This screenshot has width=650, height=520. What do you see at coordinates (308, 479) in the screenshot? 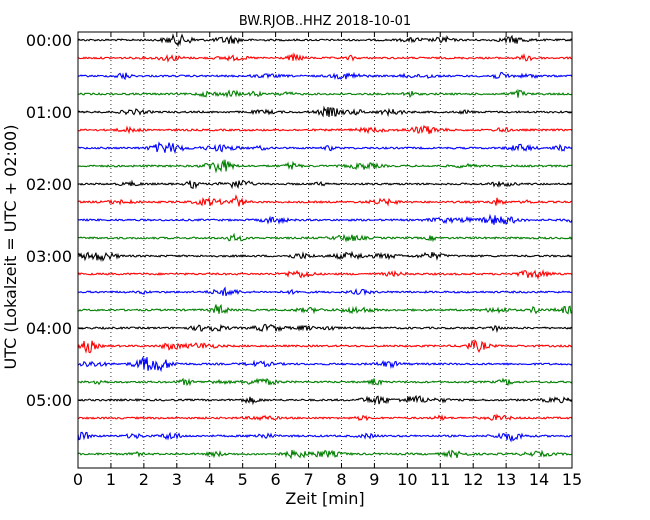
I see `x-tick-label: 7` at bounding box center [308, 479].